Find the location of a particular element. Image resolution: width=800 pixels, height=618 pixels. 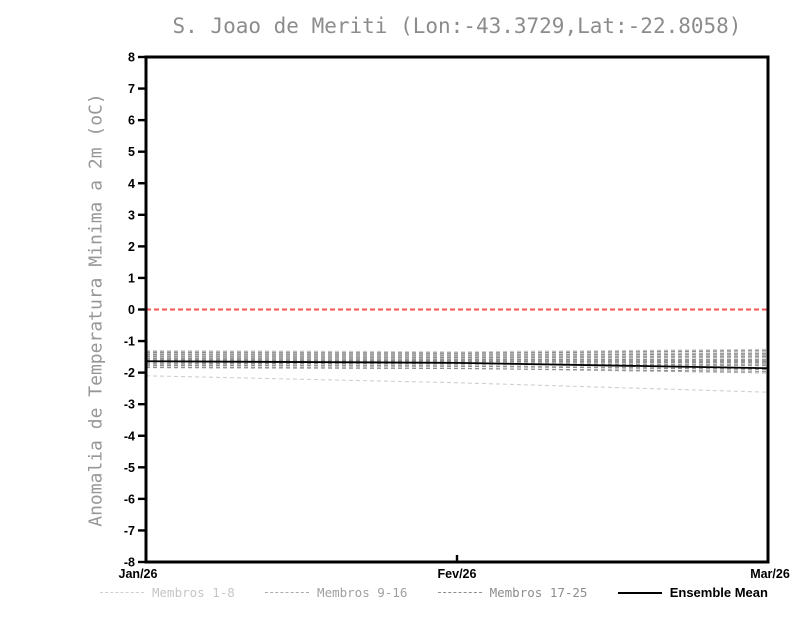

y-tick-label: 6 is located at coordinates (131, 121).